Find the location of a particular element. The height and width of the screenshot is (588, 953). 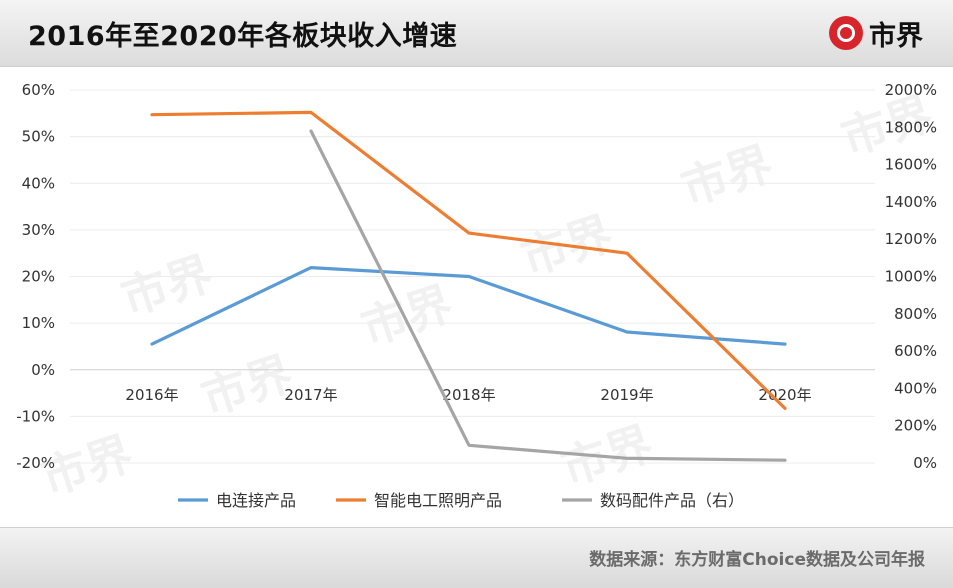

left-tick-label: 10% is located at coordinates (38, 323).